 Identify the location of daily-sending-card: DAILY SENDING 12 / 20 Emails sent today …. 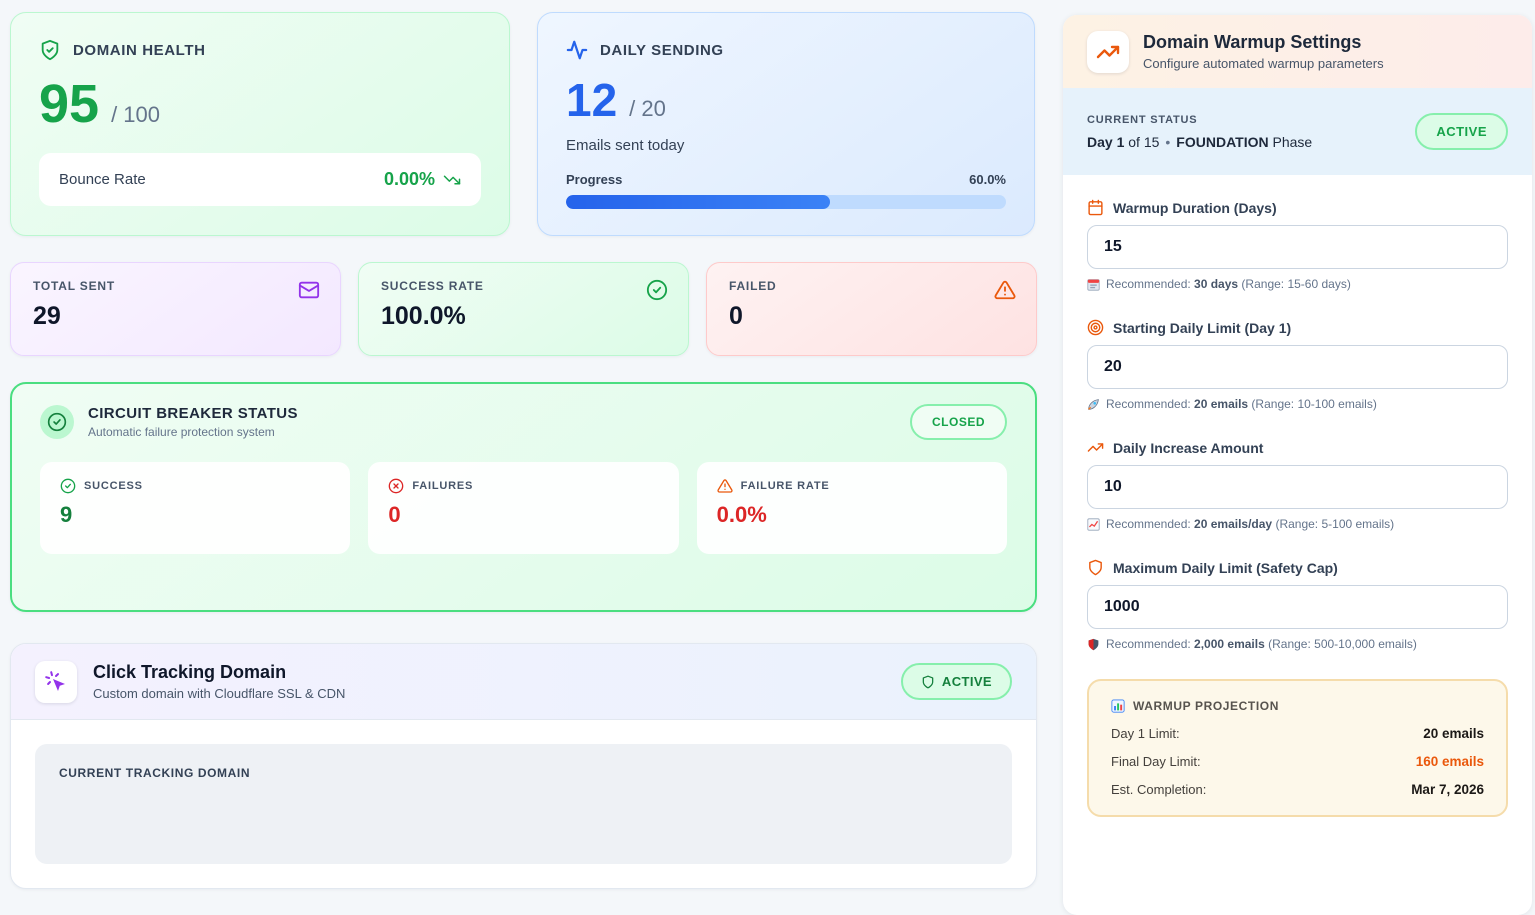
(786, 124).